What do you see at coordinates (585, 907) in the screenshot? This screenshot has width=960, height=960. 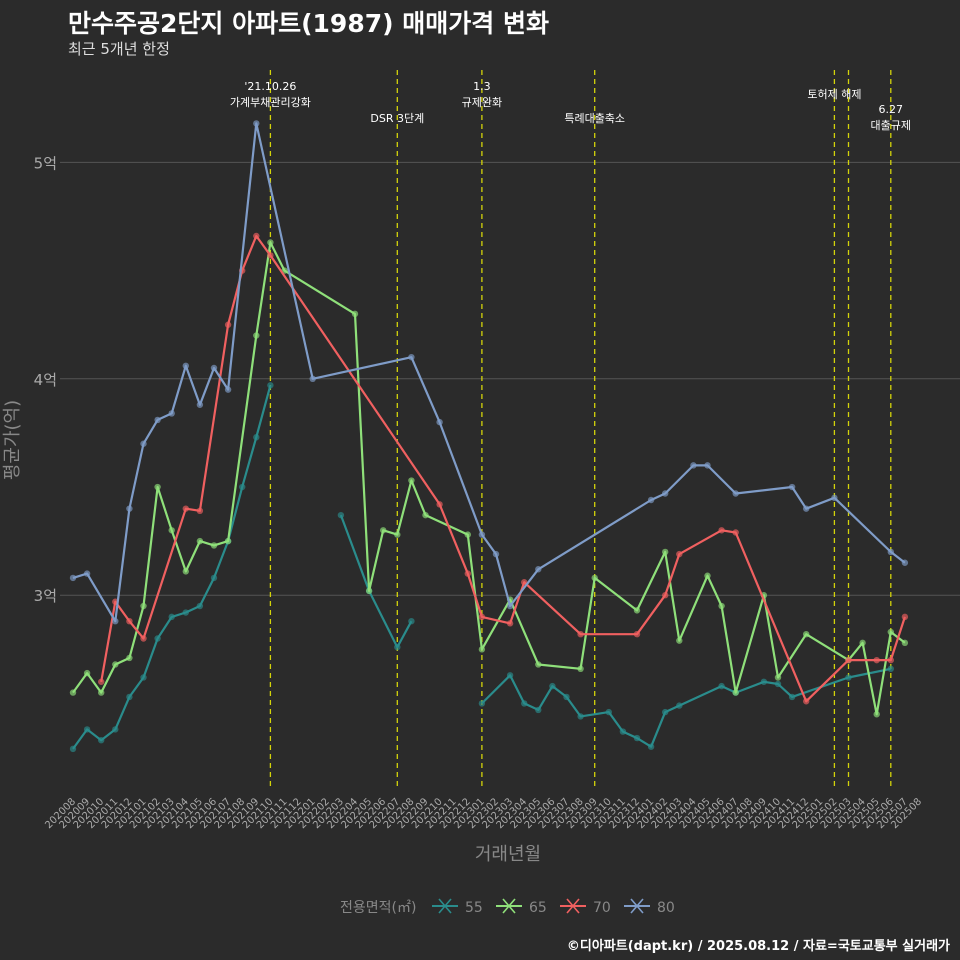 I see `legend-key-70: 70` at bounding box center [585, 907].